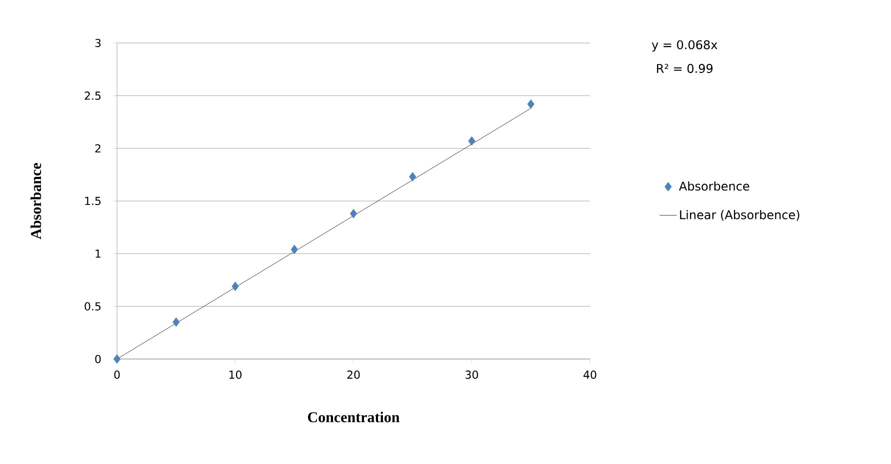  I want to click on x-tick-label: 0, so click(117, 374).